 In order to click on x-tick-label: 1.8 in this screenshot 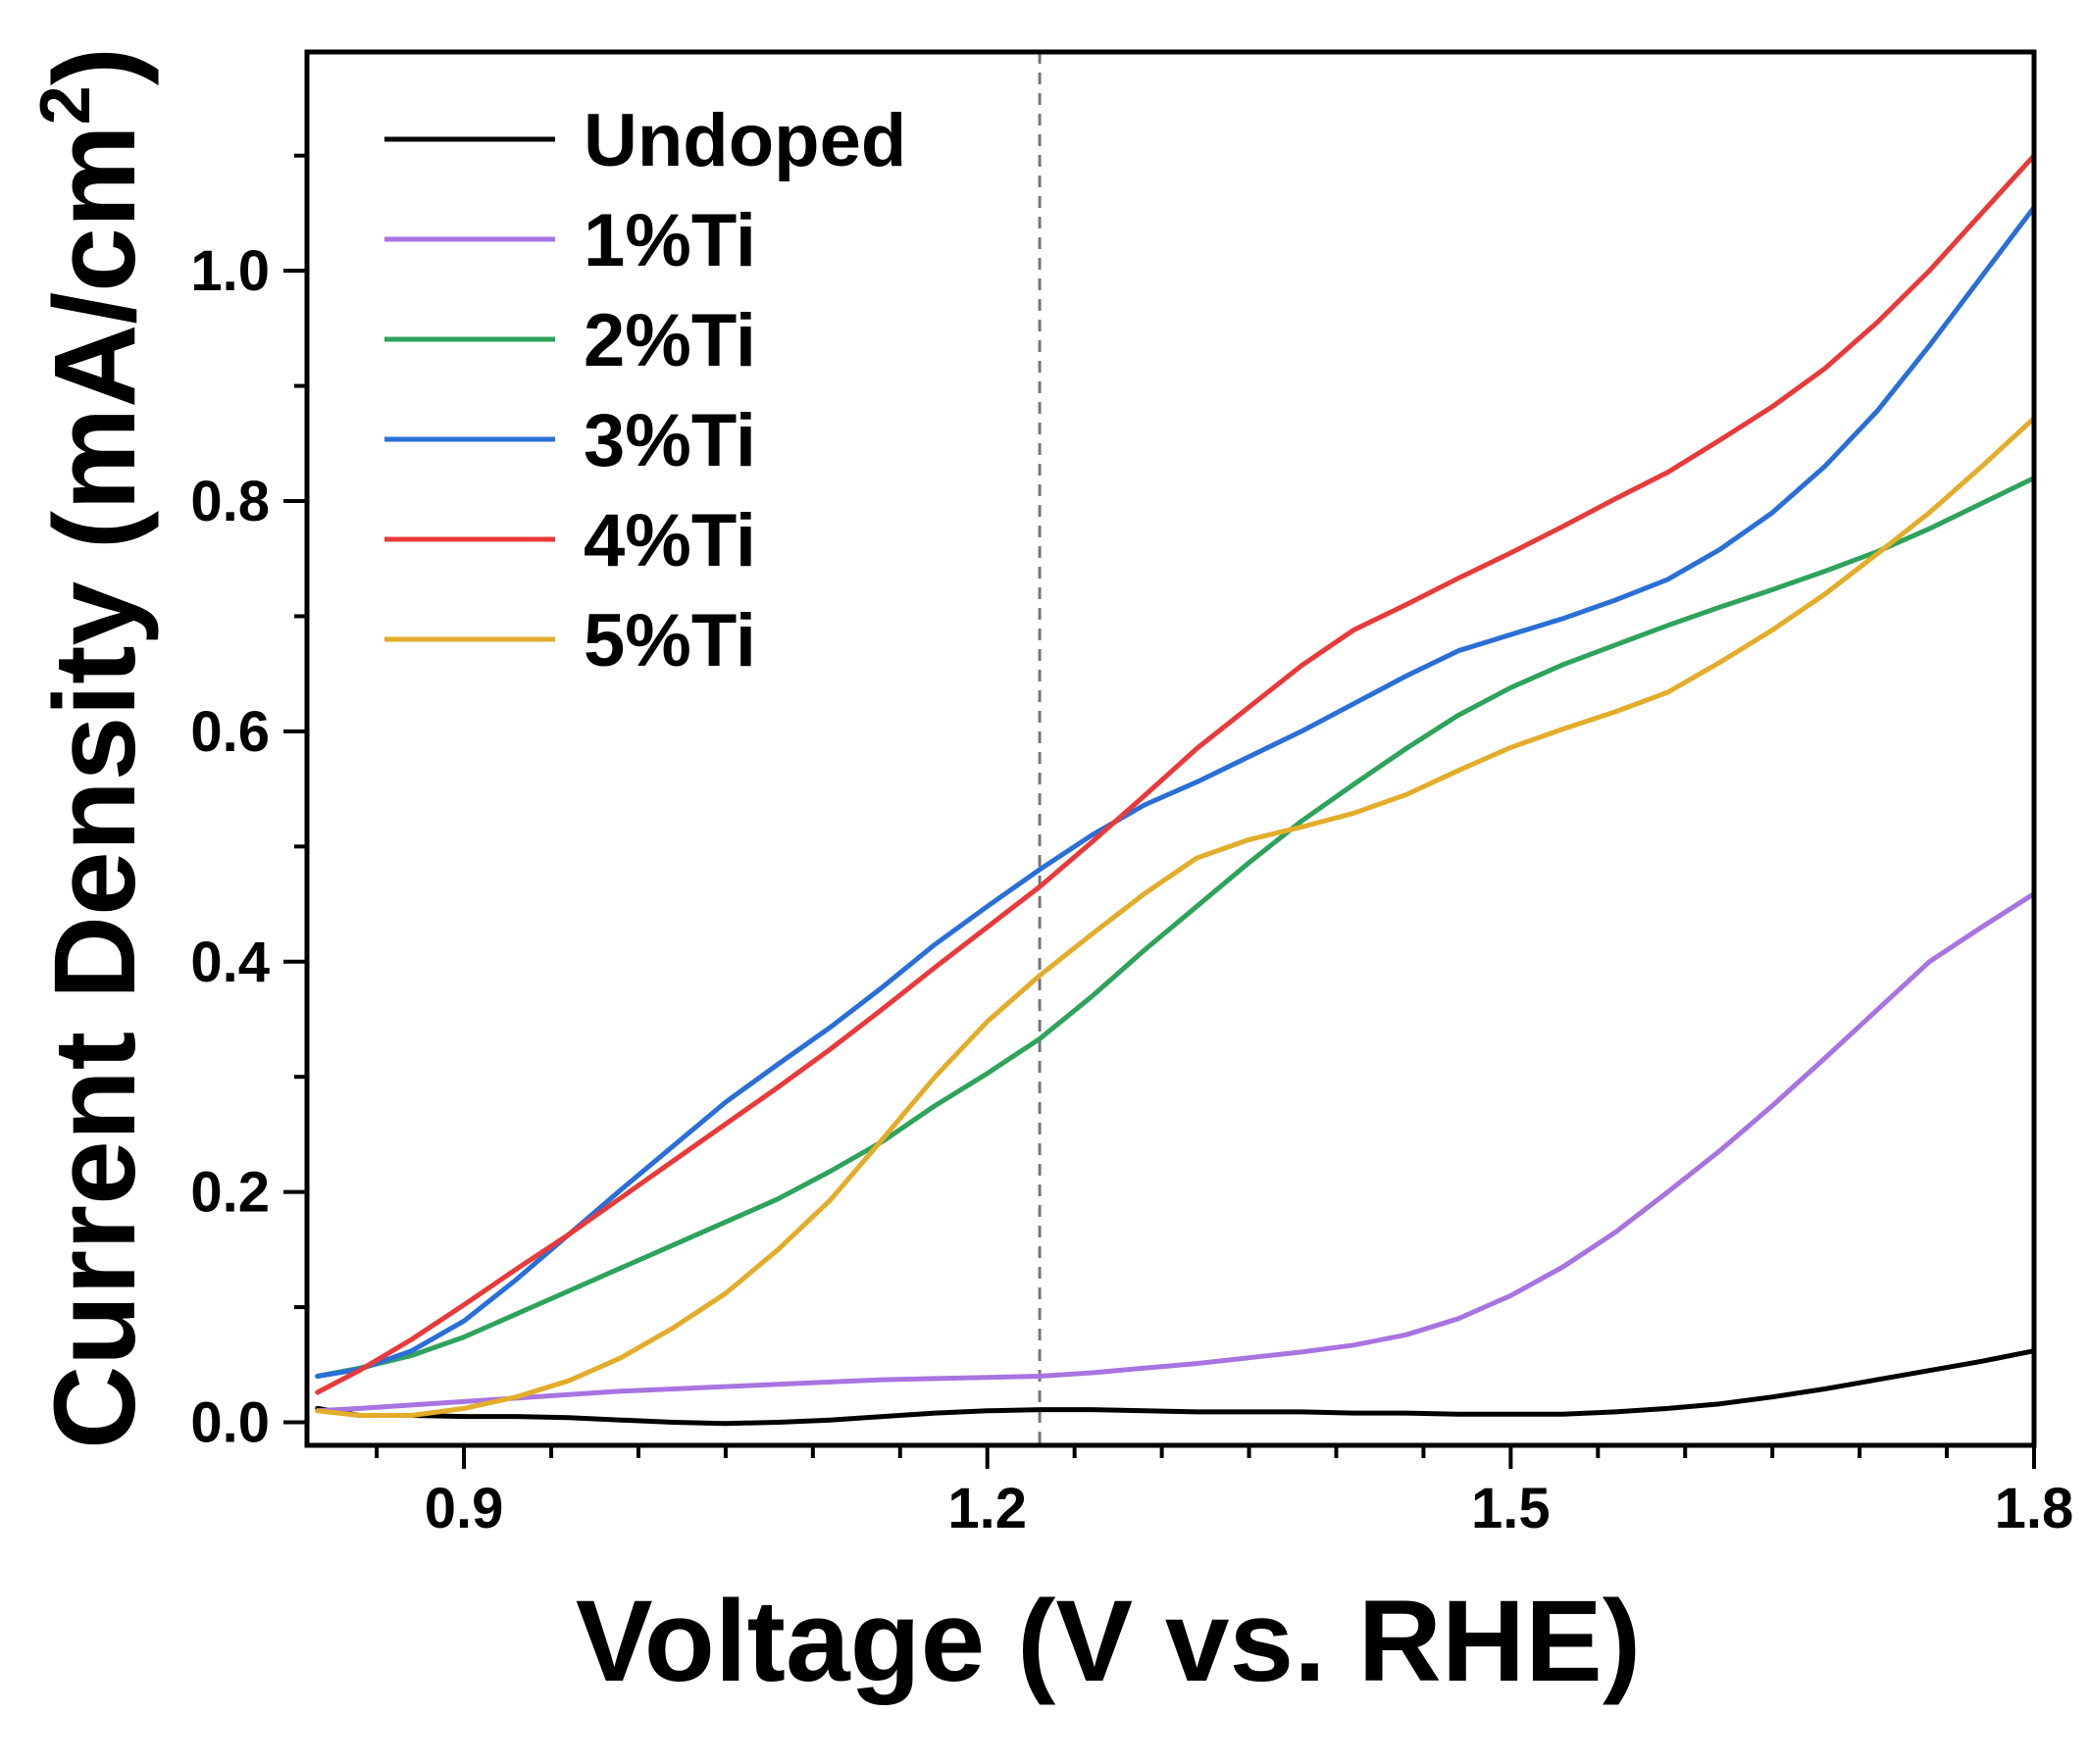, I will do `click(2034, 1508)`.